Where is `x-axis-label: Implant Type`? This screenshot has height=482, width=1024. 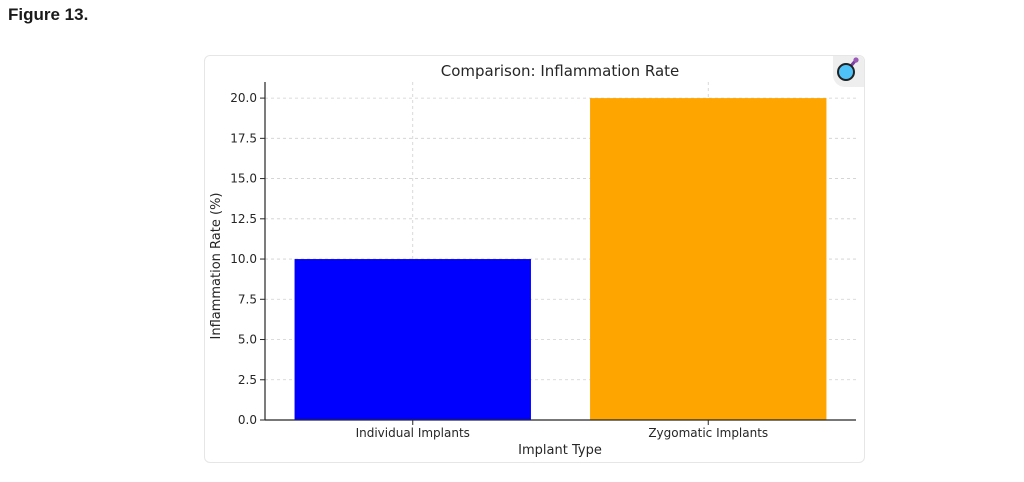 x-axis-label: Implant Type is located at coordinates (560, 450).